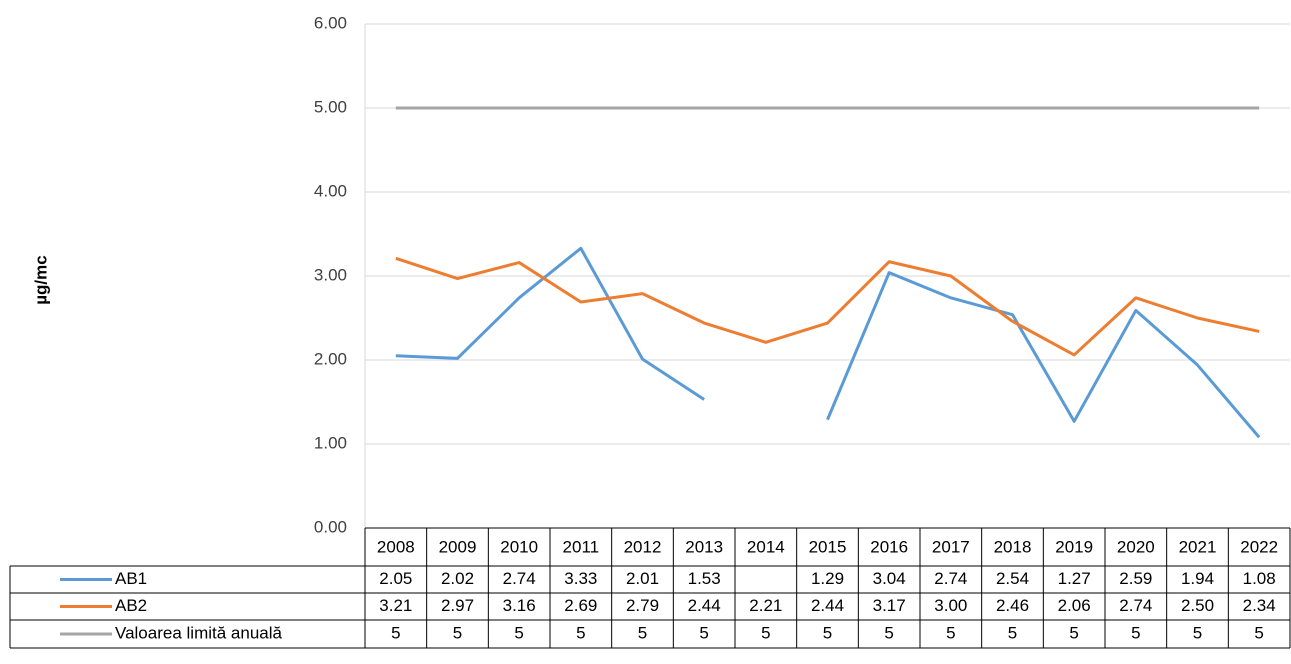  Describe the element at coordinates (457, 578) in the screenshot. I see `table-cell: 2.02` at that location.